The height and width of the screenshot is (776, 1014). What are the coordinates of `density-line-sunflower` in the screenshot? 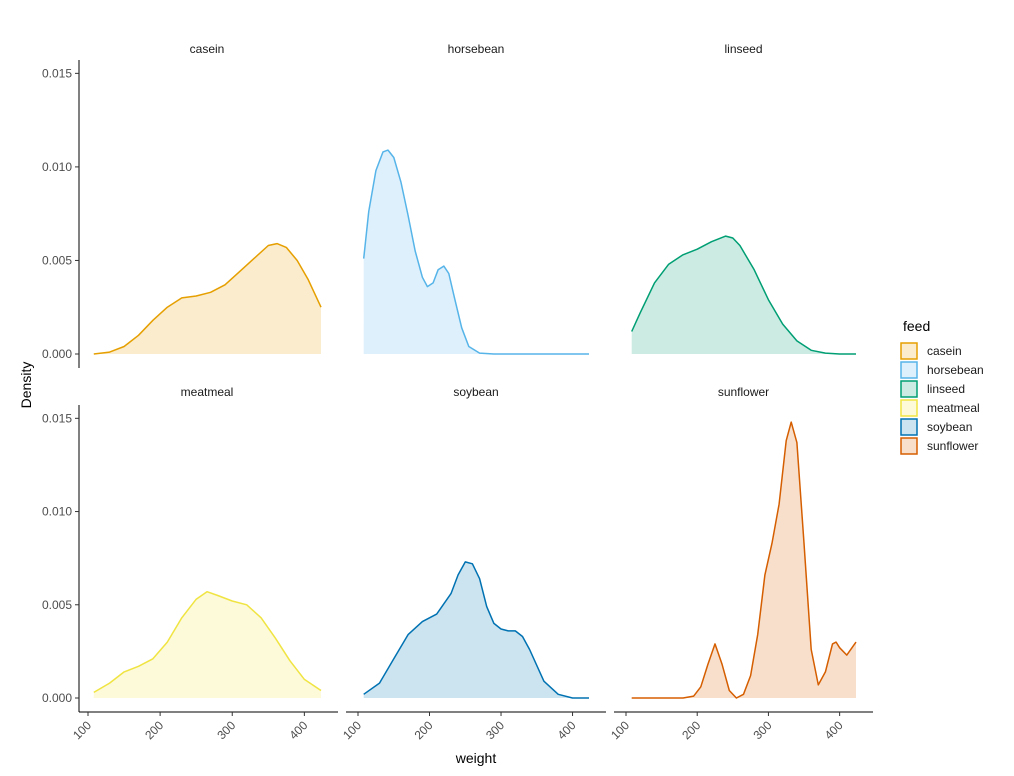 It's located at (744, 560).